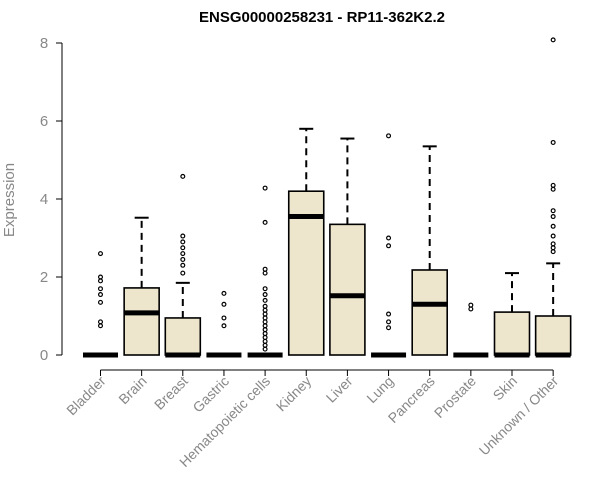 The width and height of the screenshot is (600, 500). What do you see at coordinates (9, 200) in the screenshot?
I see `y-axis-label: Expression` at bounding box center [9, 200].